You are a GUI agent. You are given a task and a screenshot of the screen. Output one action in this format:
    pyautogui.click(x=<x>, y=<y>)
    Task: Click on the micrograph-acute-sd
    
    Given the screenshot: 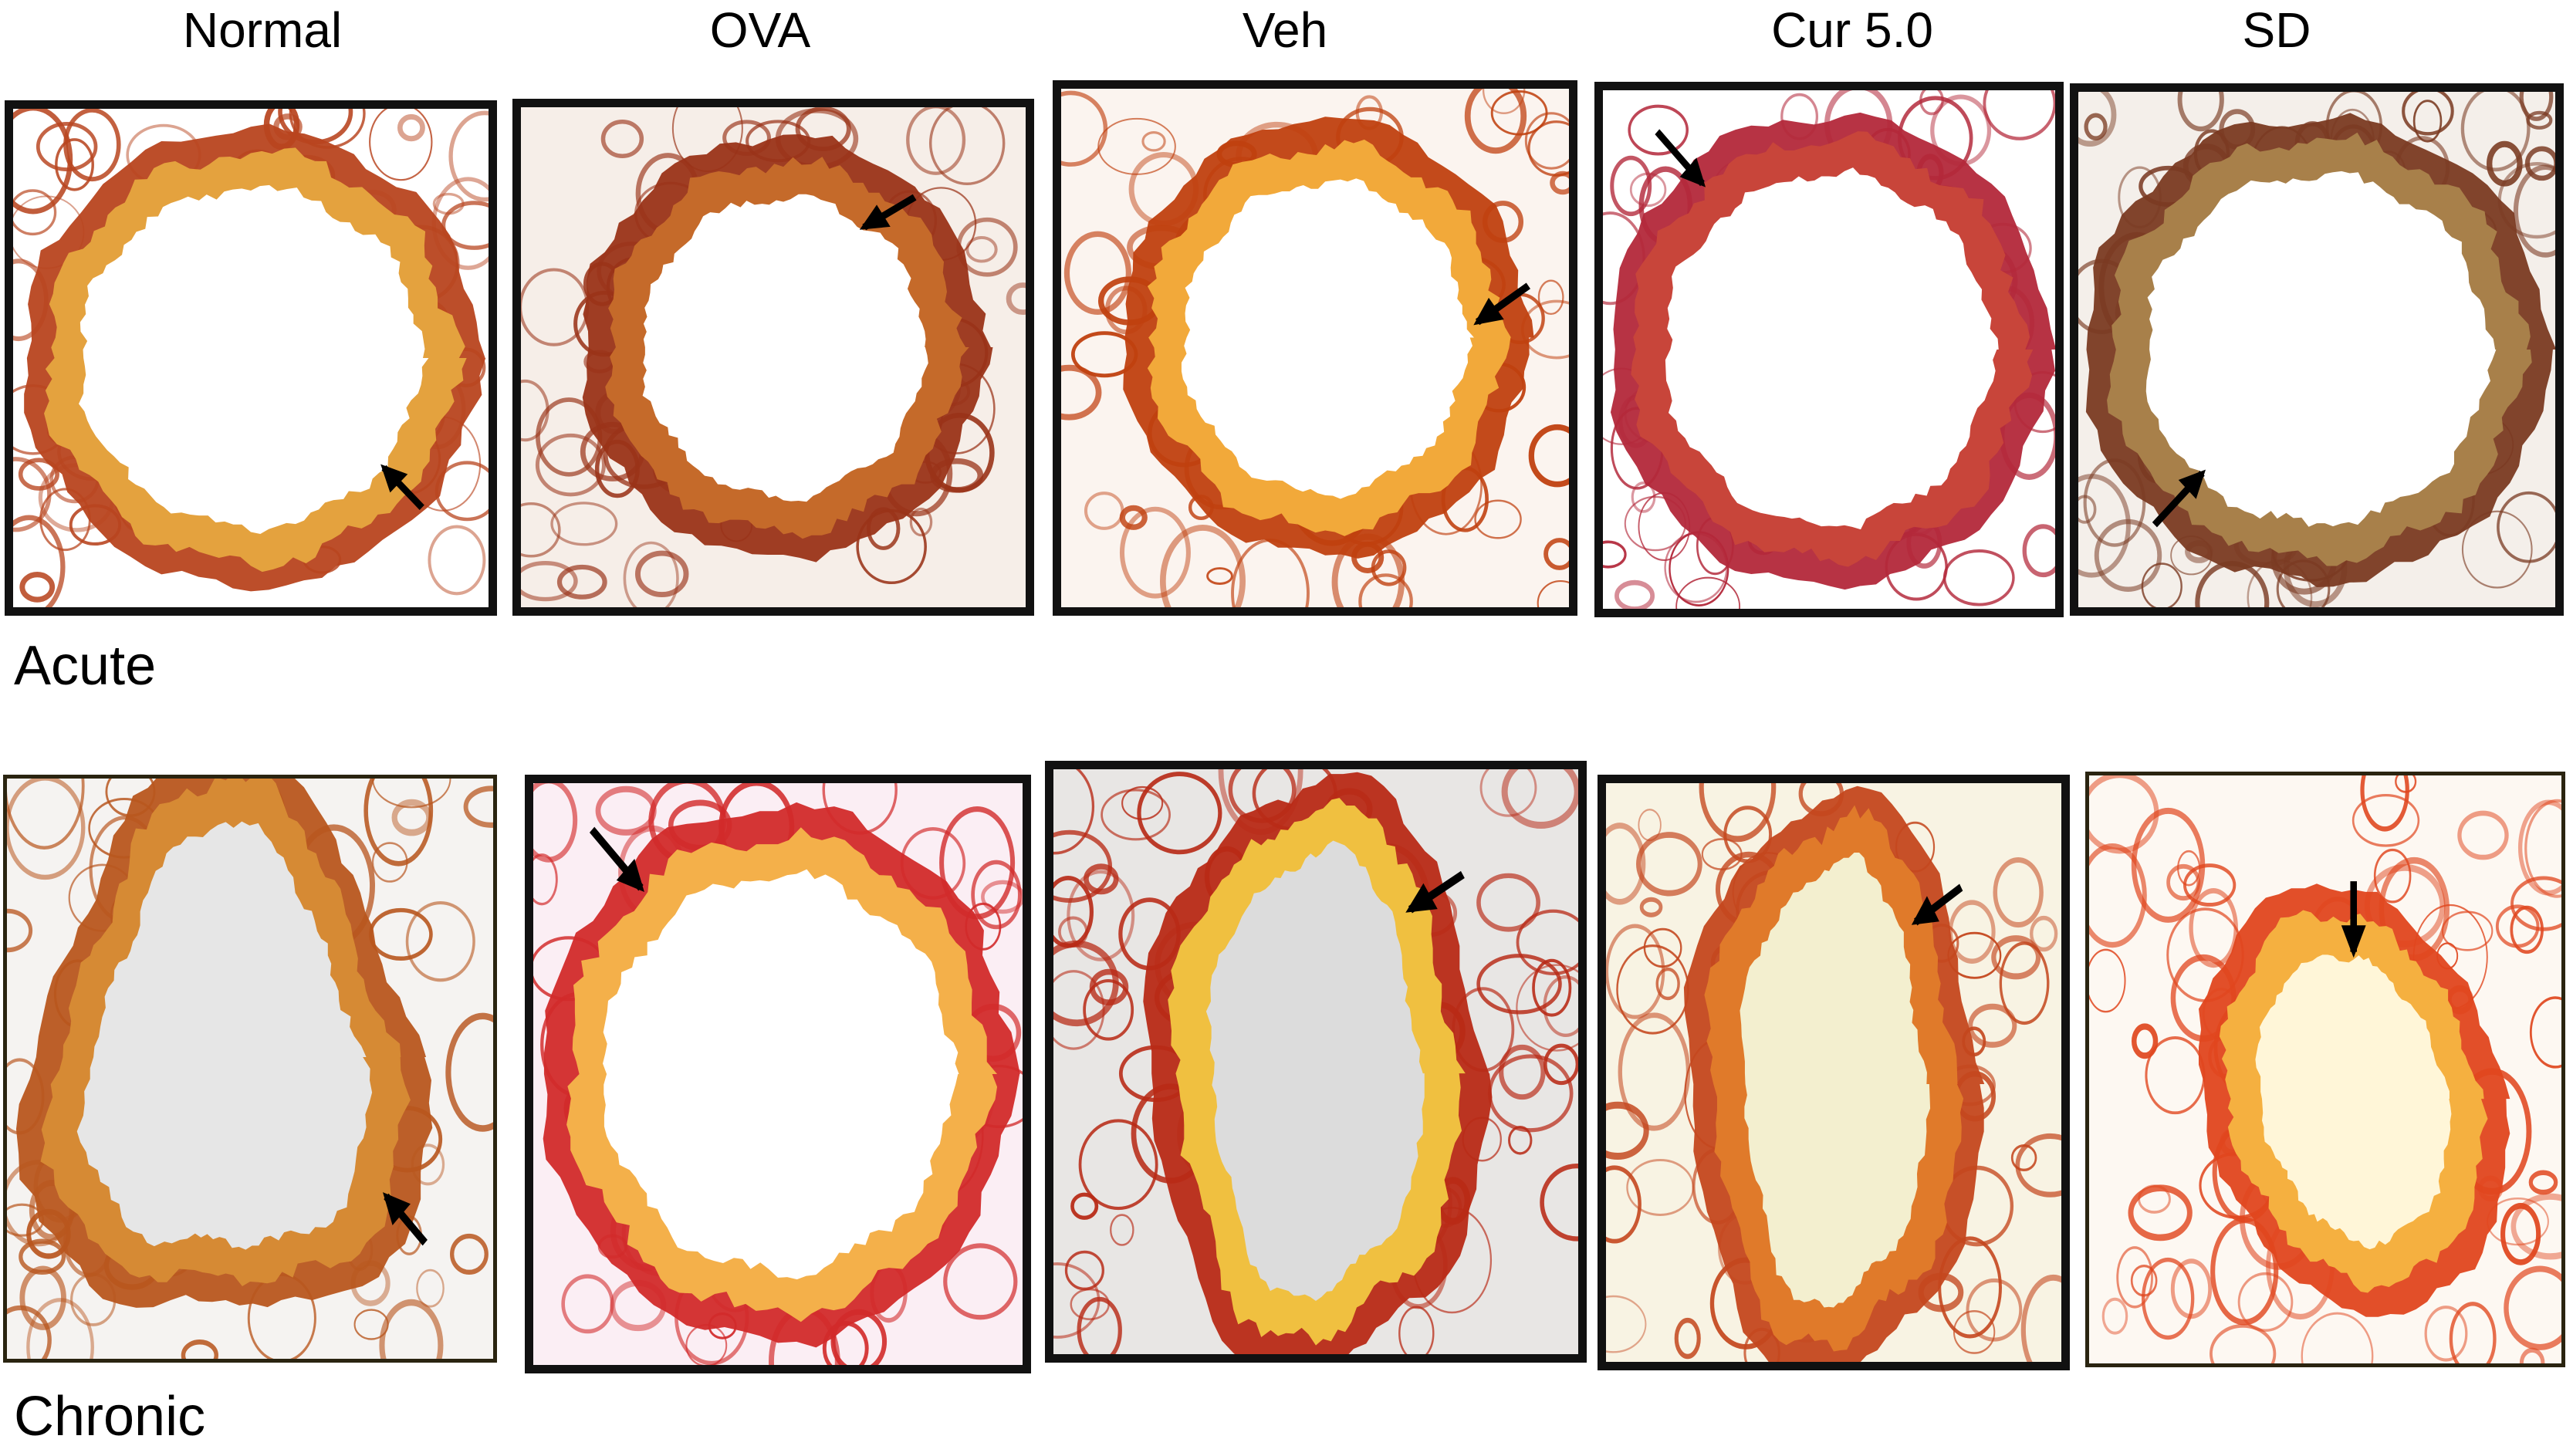 What is the action you would take?
    pyautogui.click(x=2316, y=349)
    